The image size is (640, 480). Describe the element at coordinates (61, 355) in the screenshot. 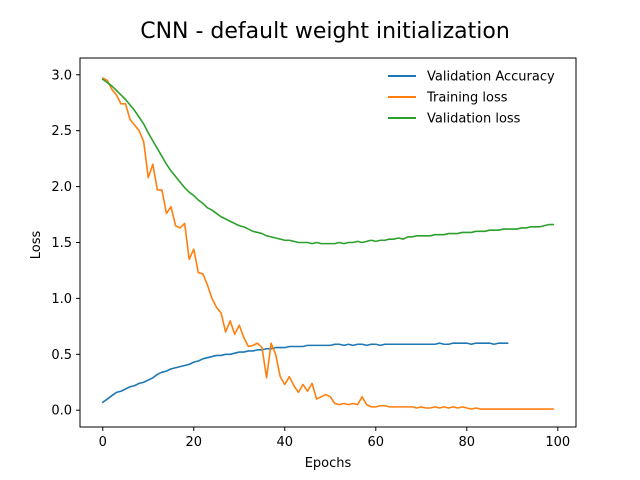

I see `y-tick-label: 0.5` at that location.